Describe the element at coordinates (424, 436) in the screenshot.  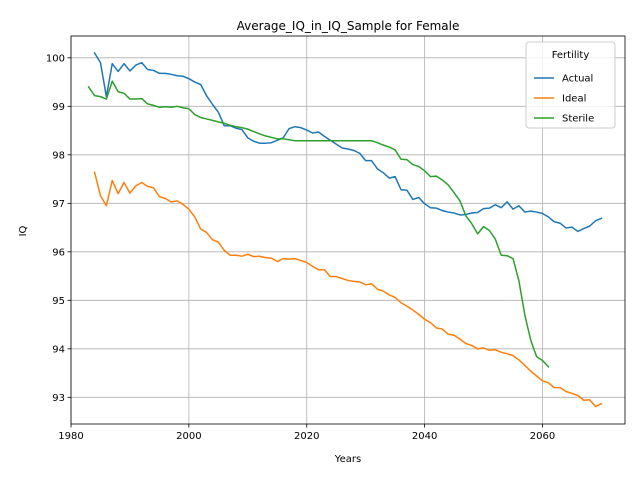
I see `x-tick-label: 2040` at that location.